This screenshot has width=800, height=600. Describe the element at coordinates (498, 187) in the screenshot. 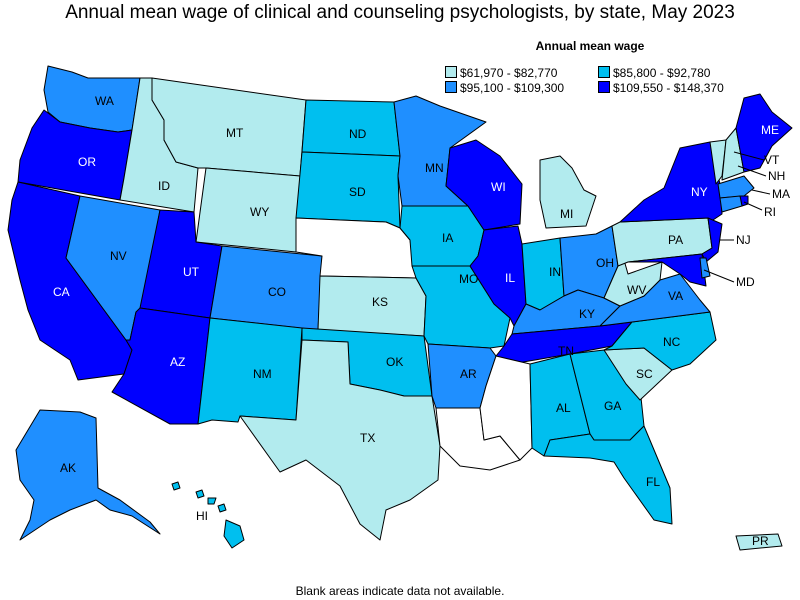

I see `state-label-WI: WI` at that location.